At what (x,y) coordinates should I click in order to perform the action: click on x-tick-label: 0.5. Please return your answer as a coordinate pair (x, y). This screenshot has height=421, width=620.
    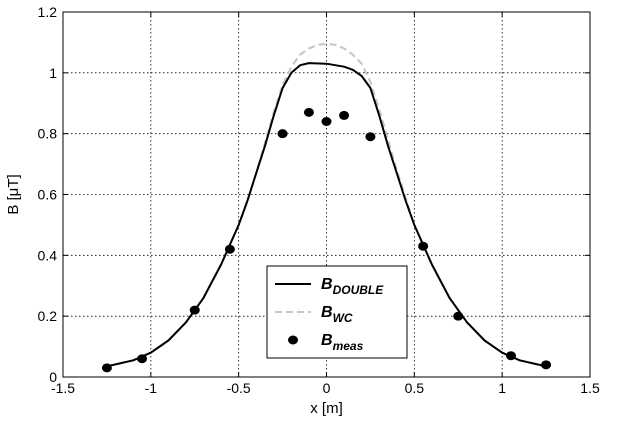
    Looking at the image, I should click on (415, 388).